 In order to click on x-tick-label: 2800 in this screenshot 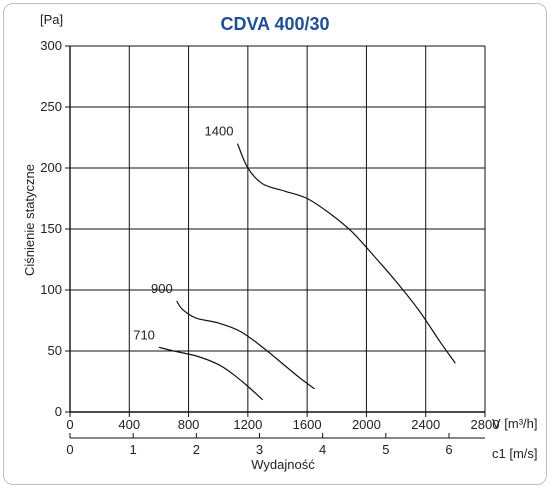, I will do `click(485, 424)`.